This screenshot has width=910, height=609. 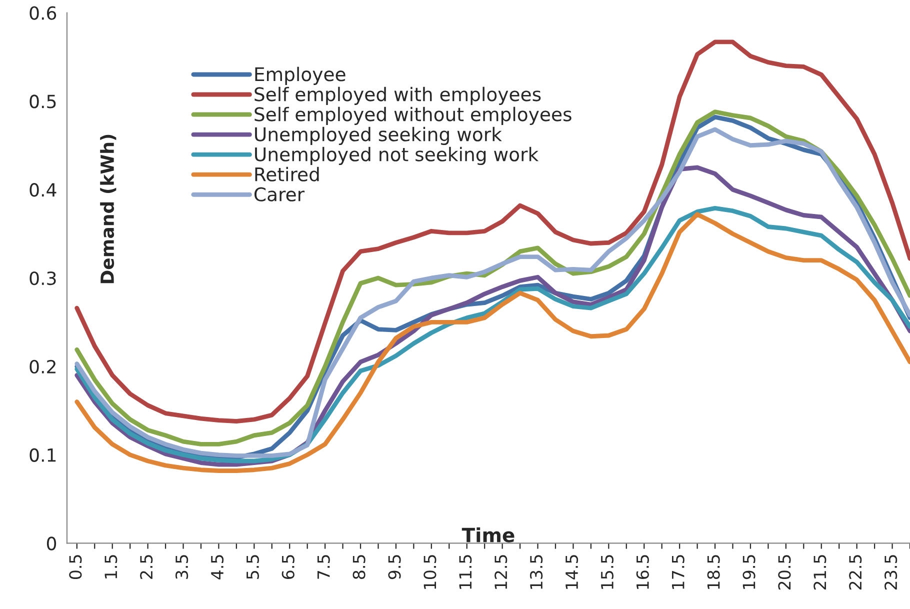 I want to click on x-tick-label: 17.5, so click(x=678, y=572).